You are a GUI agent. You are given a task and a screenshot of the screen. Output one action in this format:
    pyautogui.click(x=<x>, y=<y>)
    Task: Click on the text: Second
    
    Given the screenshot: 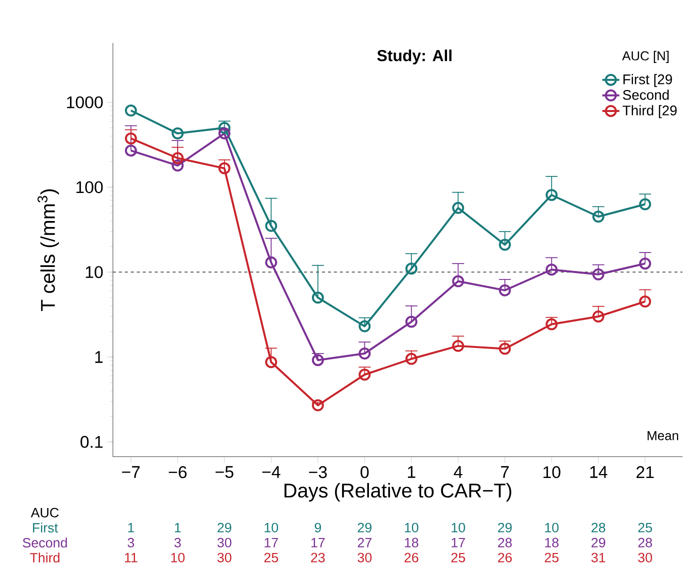 What is the action you would take?
    pyautogui.click(x=44, y=543)
    